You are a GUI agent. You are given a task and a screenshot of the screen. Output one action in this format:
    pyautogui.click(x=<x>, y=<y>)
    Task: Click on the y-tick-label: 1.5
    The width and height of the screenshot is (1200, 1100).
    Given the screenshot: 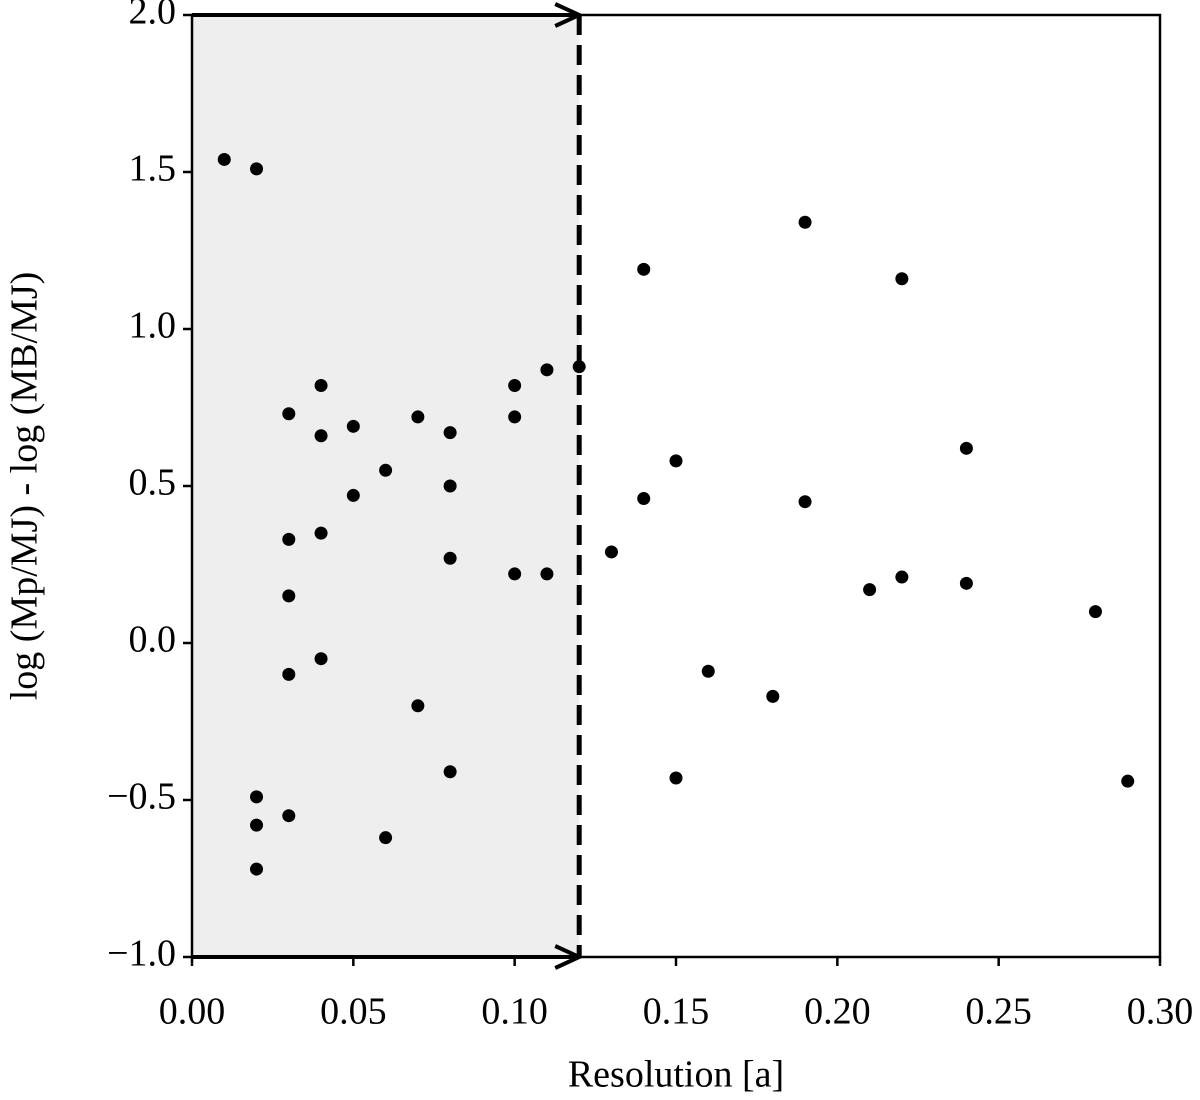 What is the action you would take?
    pyautogui.click(x=153, y=169)
    